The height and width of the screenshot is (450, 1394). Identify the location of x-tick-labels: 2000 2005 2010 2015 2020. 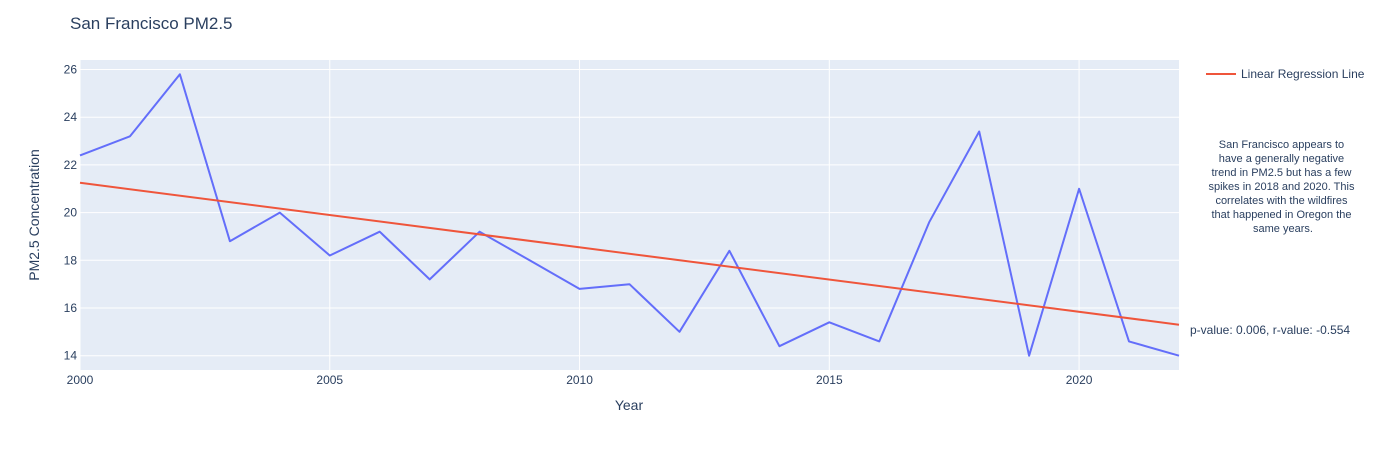
(580, 380).